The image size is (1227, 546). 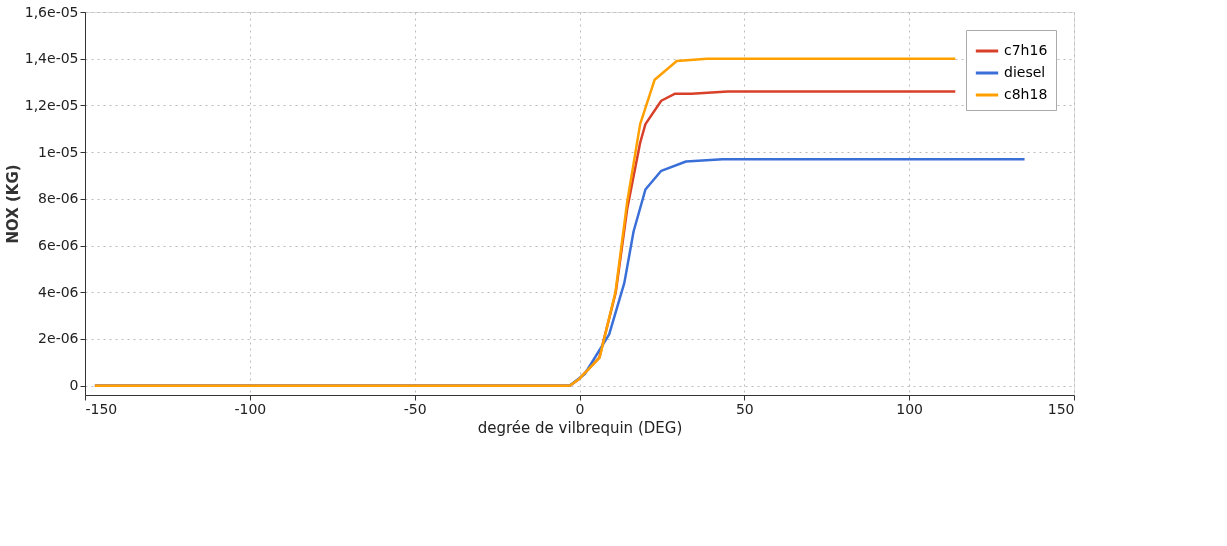 What do you see at coordinates (415, 408) in the screenshot?
I see `x-tick-label: -50` at bounding box center [415, 408].